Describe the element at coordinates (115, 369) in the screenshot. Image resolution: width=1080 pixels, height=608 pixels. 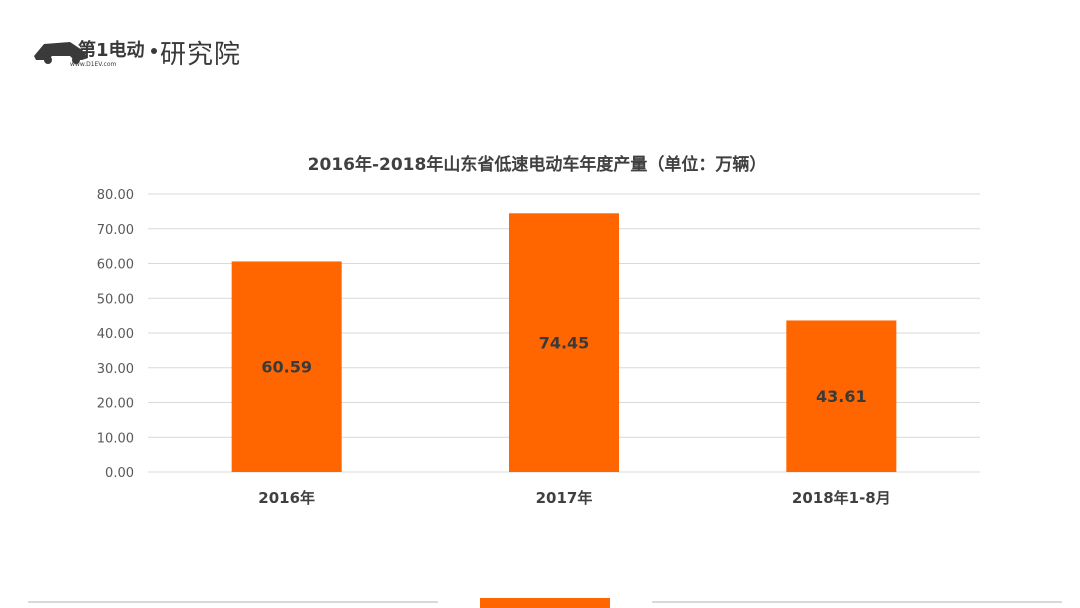
I see `y-tick-label: 30.00` at that location.